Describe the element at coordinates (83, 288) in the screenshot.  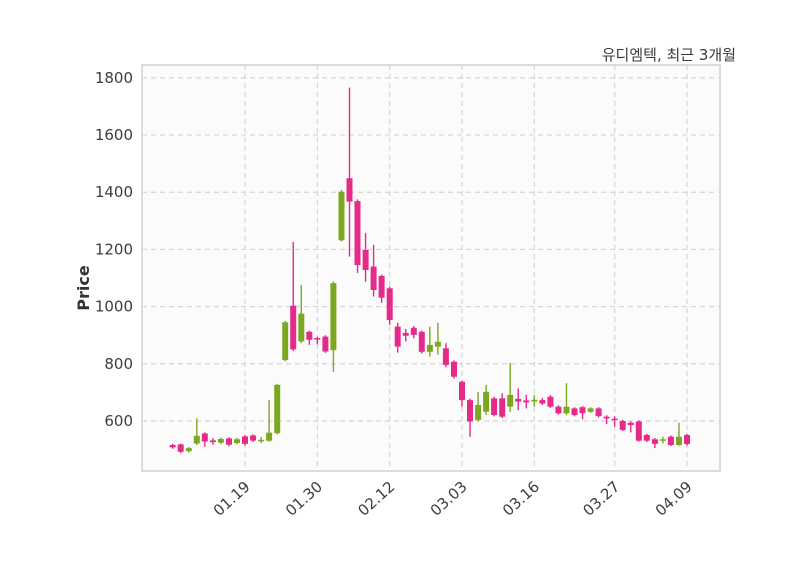
I see `y-axis-label: Price` at that location.